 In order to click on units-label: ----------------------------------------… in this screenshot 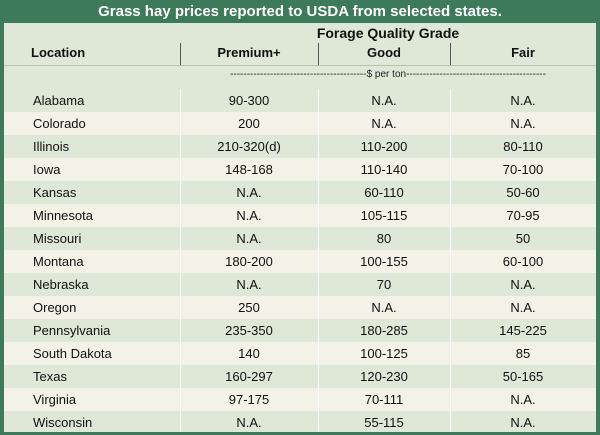, I will do `click(388, 74)`.